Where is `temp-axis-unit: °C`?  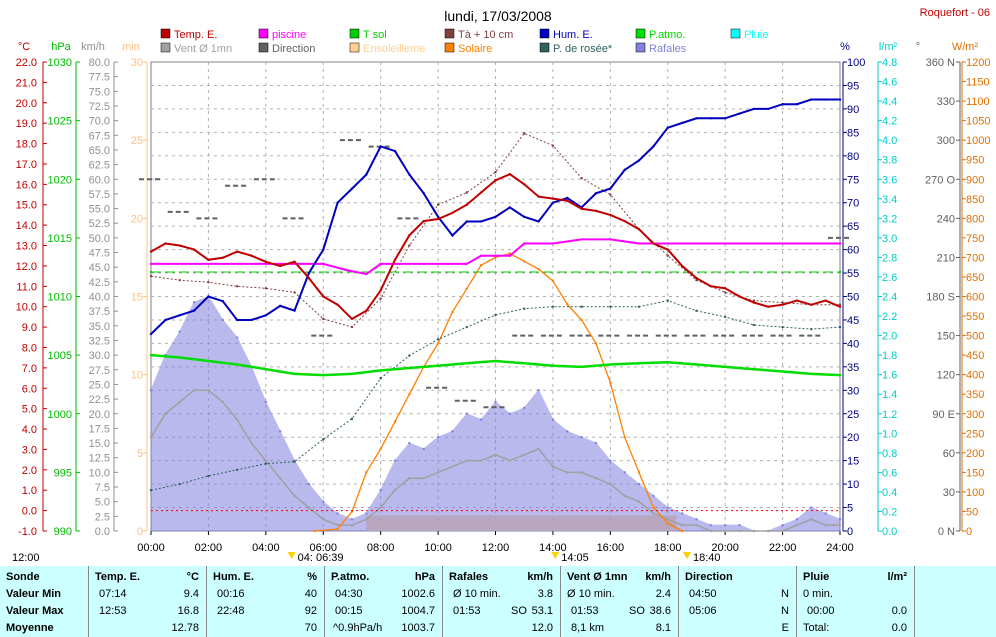
temp-axis-unit: °C is located at coordinates (24, 47).